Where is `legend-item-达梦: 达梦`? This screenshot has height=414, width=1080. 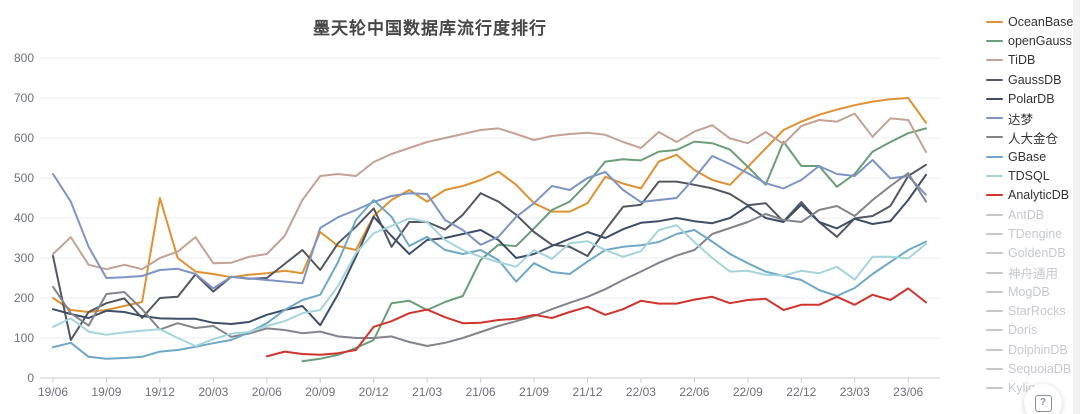 legend-item-达梦: 达梦 is located at coordinates (1032, 117).